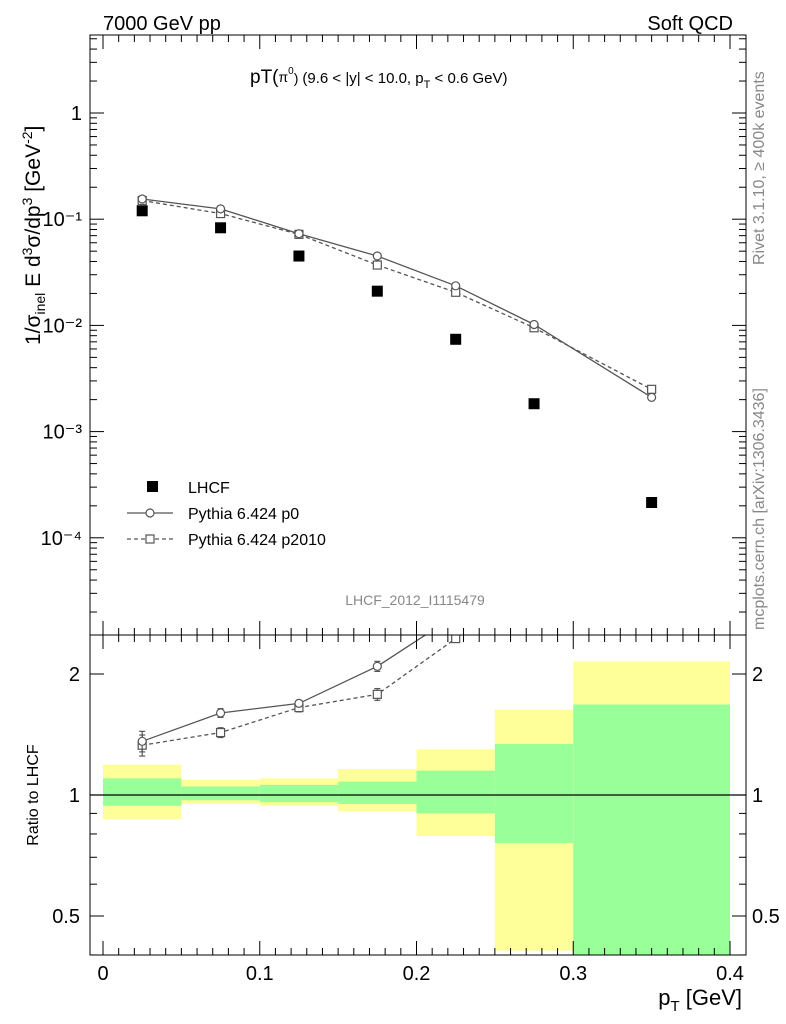  What do you see at coordinates (757, 675) in the screenshot?
I see `ratio-y-tick-label-right: 2` at bounding box center [757, 675].